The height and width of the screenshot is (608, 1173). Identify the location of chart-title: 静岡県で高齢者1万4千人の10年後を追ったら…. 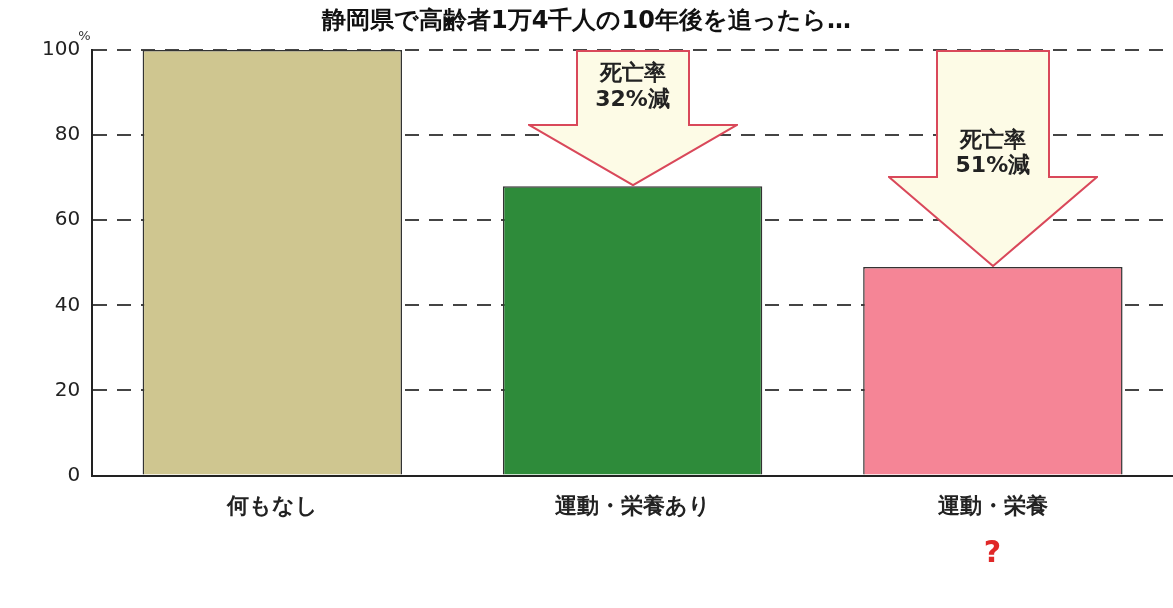
(586, 20).